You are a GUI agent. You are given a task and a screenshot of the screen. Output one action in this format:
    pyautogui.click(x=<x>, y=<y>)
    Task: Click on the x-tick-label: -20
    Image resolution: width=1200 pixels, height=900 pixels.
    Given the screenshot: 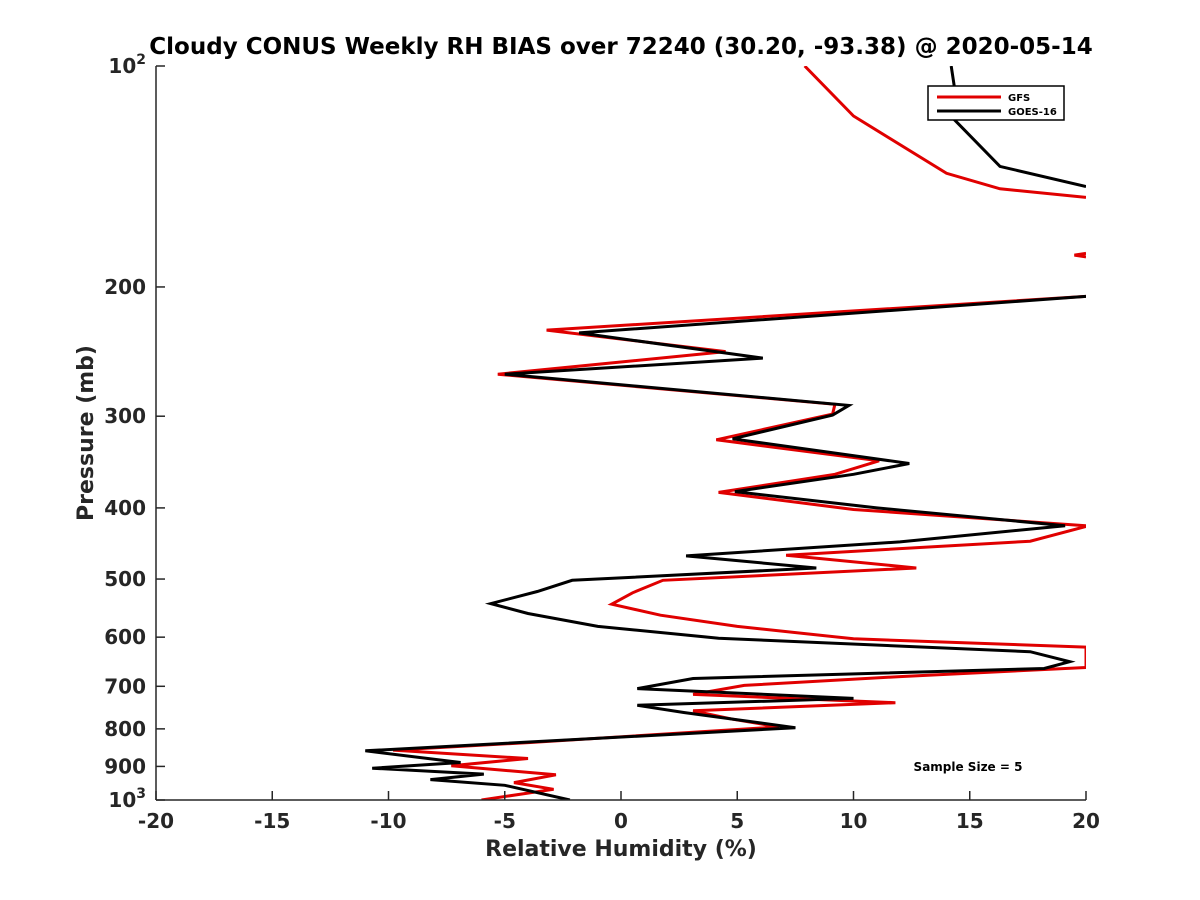 What is the action you would take?
    pyautogui.click(x=156, y=821)
    